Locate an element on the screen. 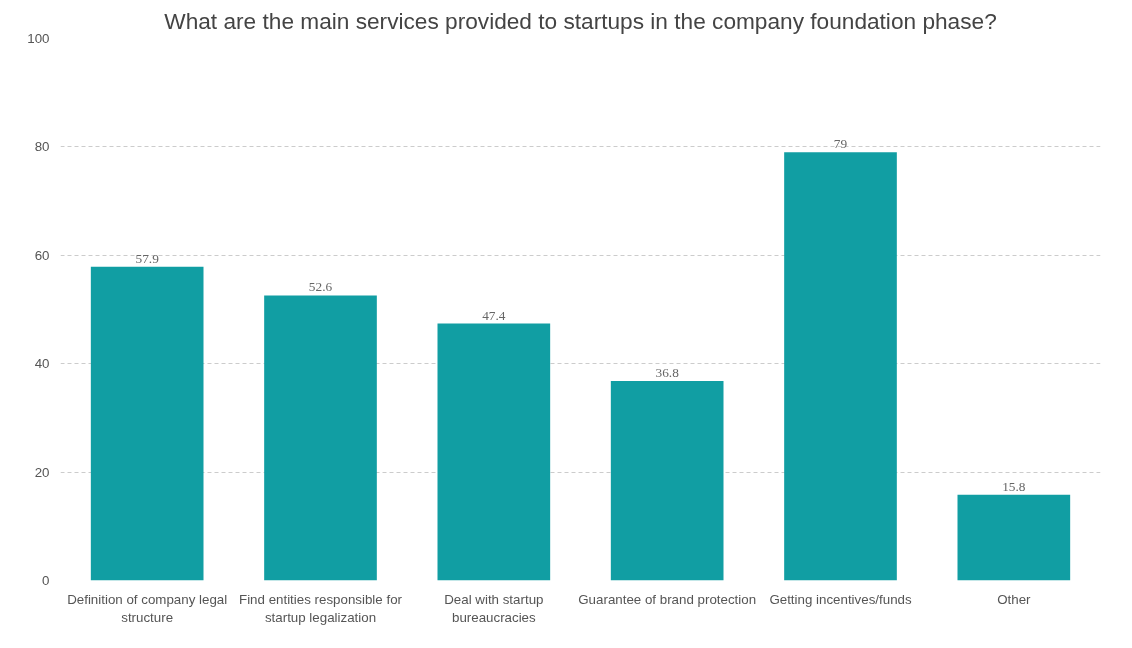  y-tick-label: 100 is located at coordinates (38, 38).